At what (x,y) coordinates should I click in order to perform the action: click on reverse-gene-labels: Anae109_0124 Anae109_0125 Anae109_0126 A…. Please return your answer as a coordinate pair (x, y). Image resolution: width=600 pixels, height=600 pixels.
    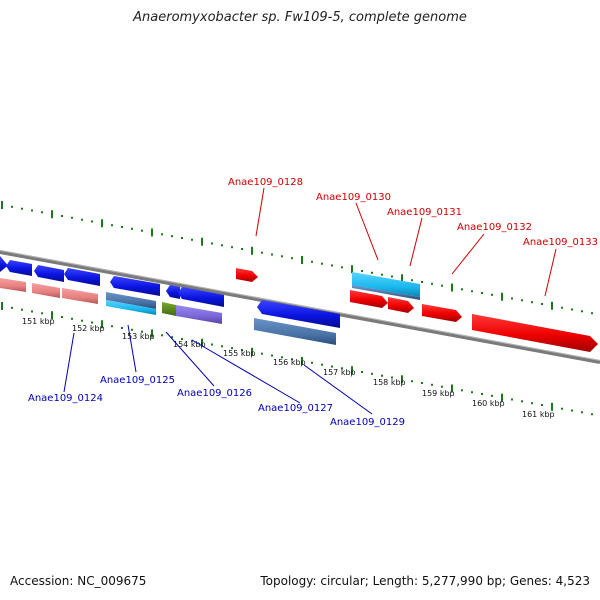
    Looking at the image, I should click on (216, 376).